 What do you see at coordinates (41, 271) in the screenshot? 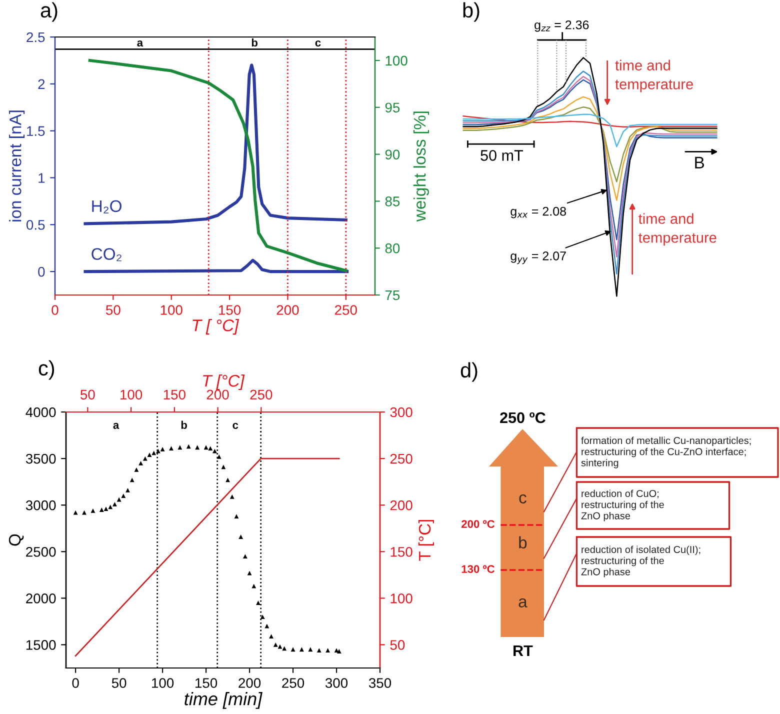
I see `y-tick-label: 0` at bounding box center [41, 271].